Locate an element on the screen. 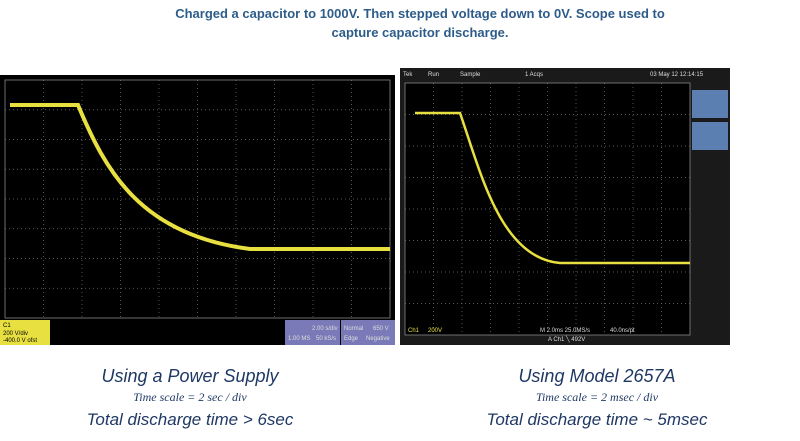 Image resolution: width=800 pixels, height=441 pixels. time-scale: Time scale = 2 sec / div is located at coordinates (190, 397).